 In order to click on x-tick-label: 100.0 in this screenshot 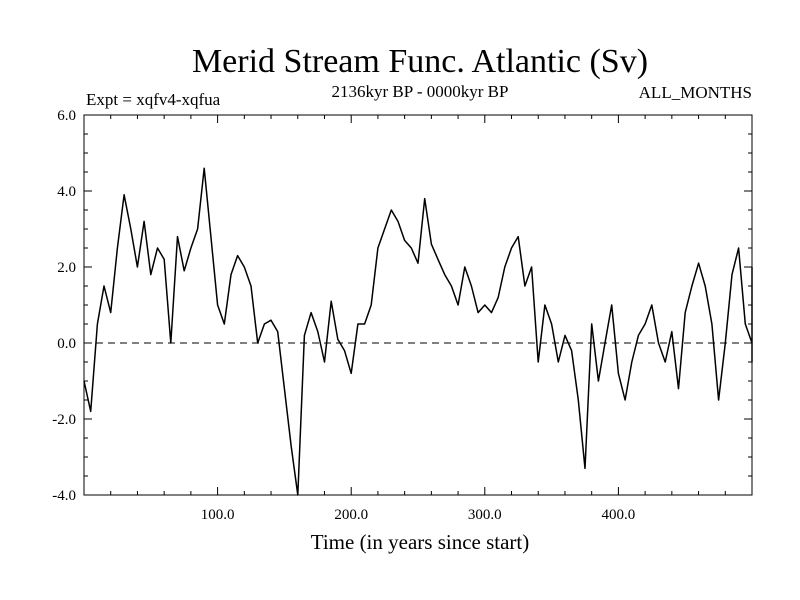, I will do `click(218, 515)`.